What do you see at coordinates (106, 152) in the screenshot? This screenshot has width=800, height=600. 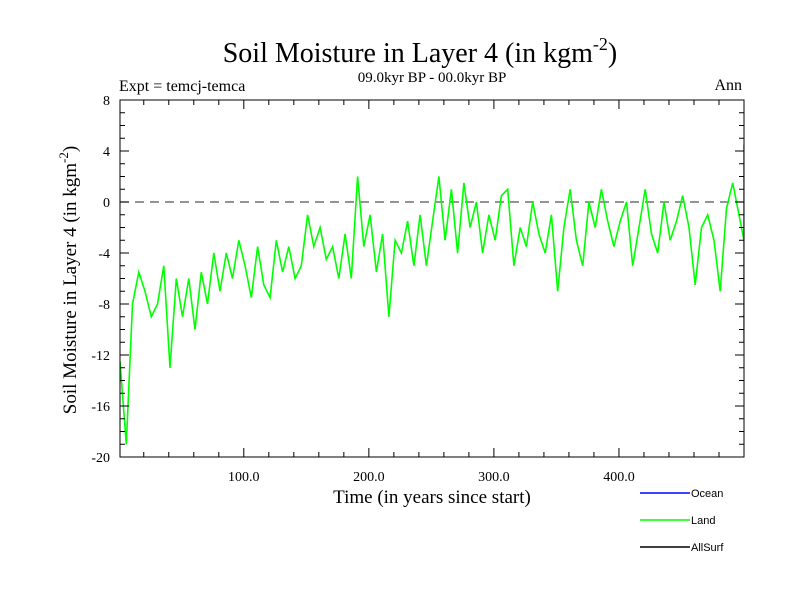 I see `y-tick-label: 4` at bounding box center [106, 152].